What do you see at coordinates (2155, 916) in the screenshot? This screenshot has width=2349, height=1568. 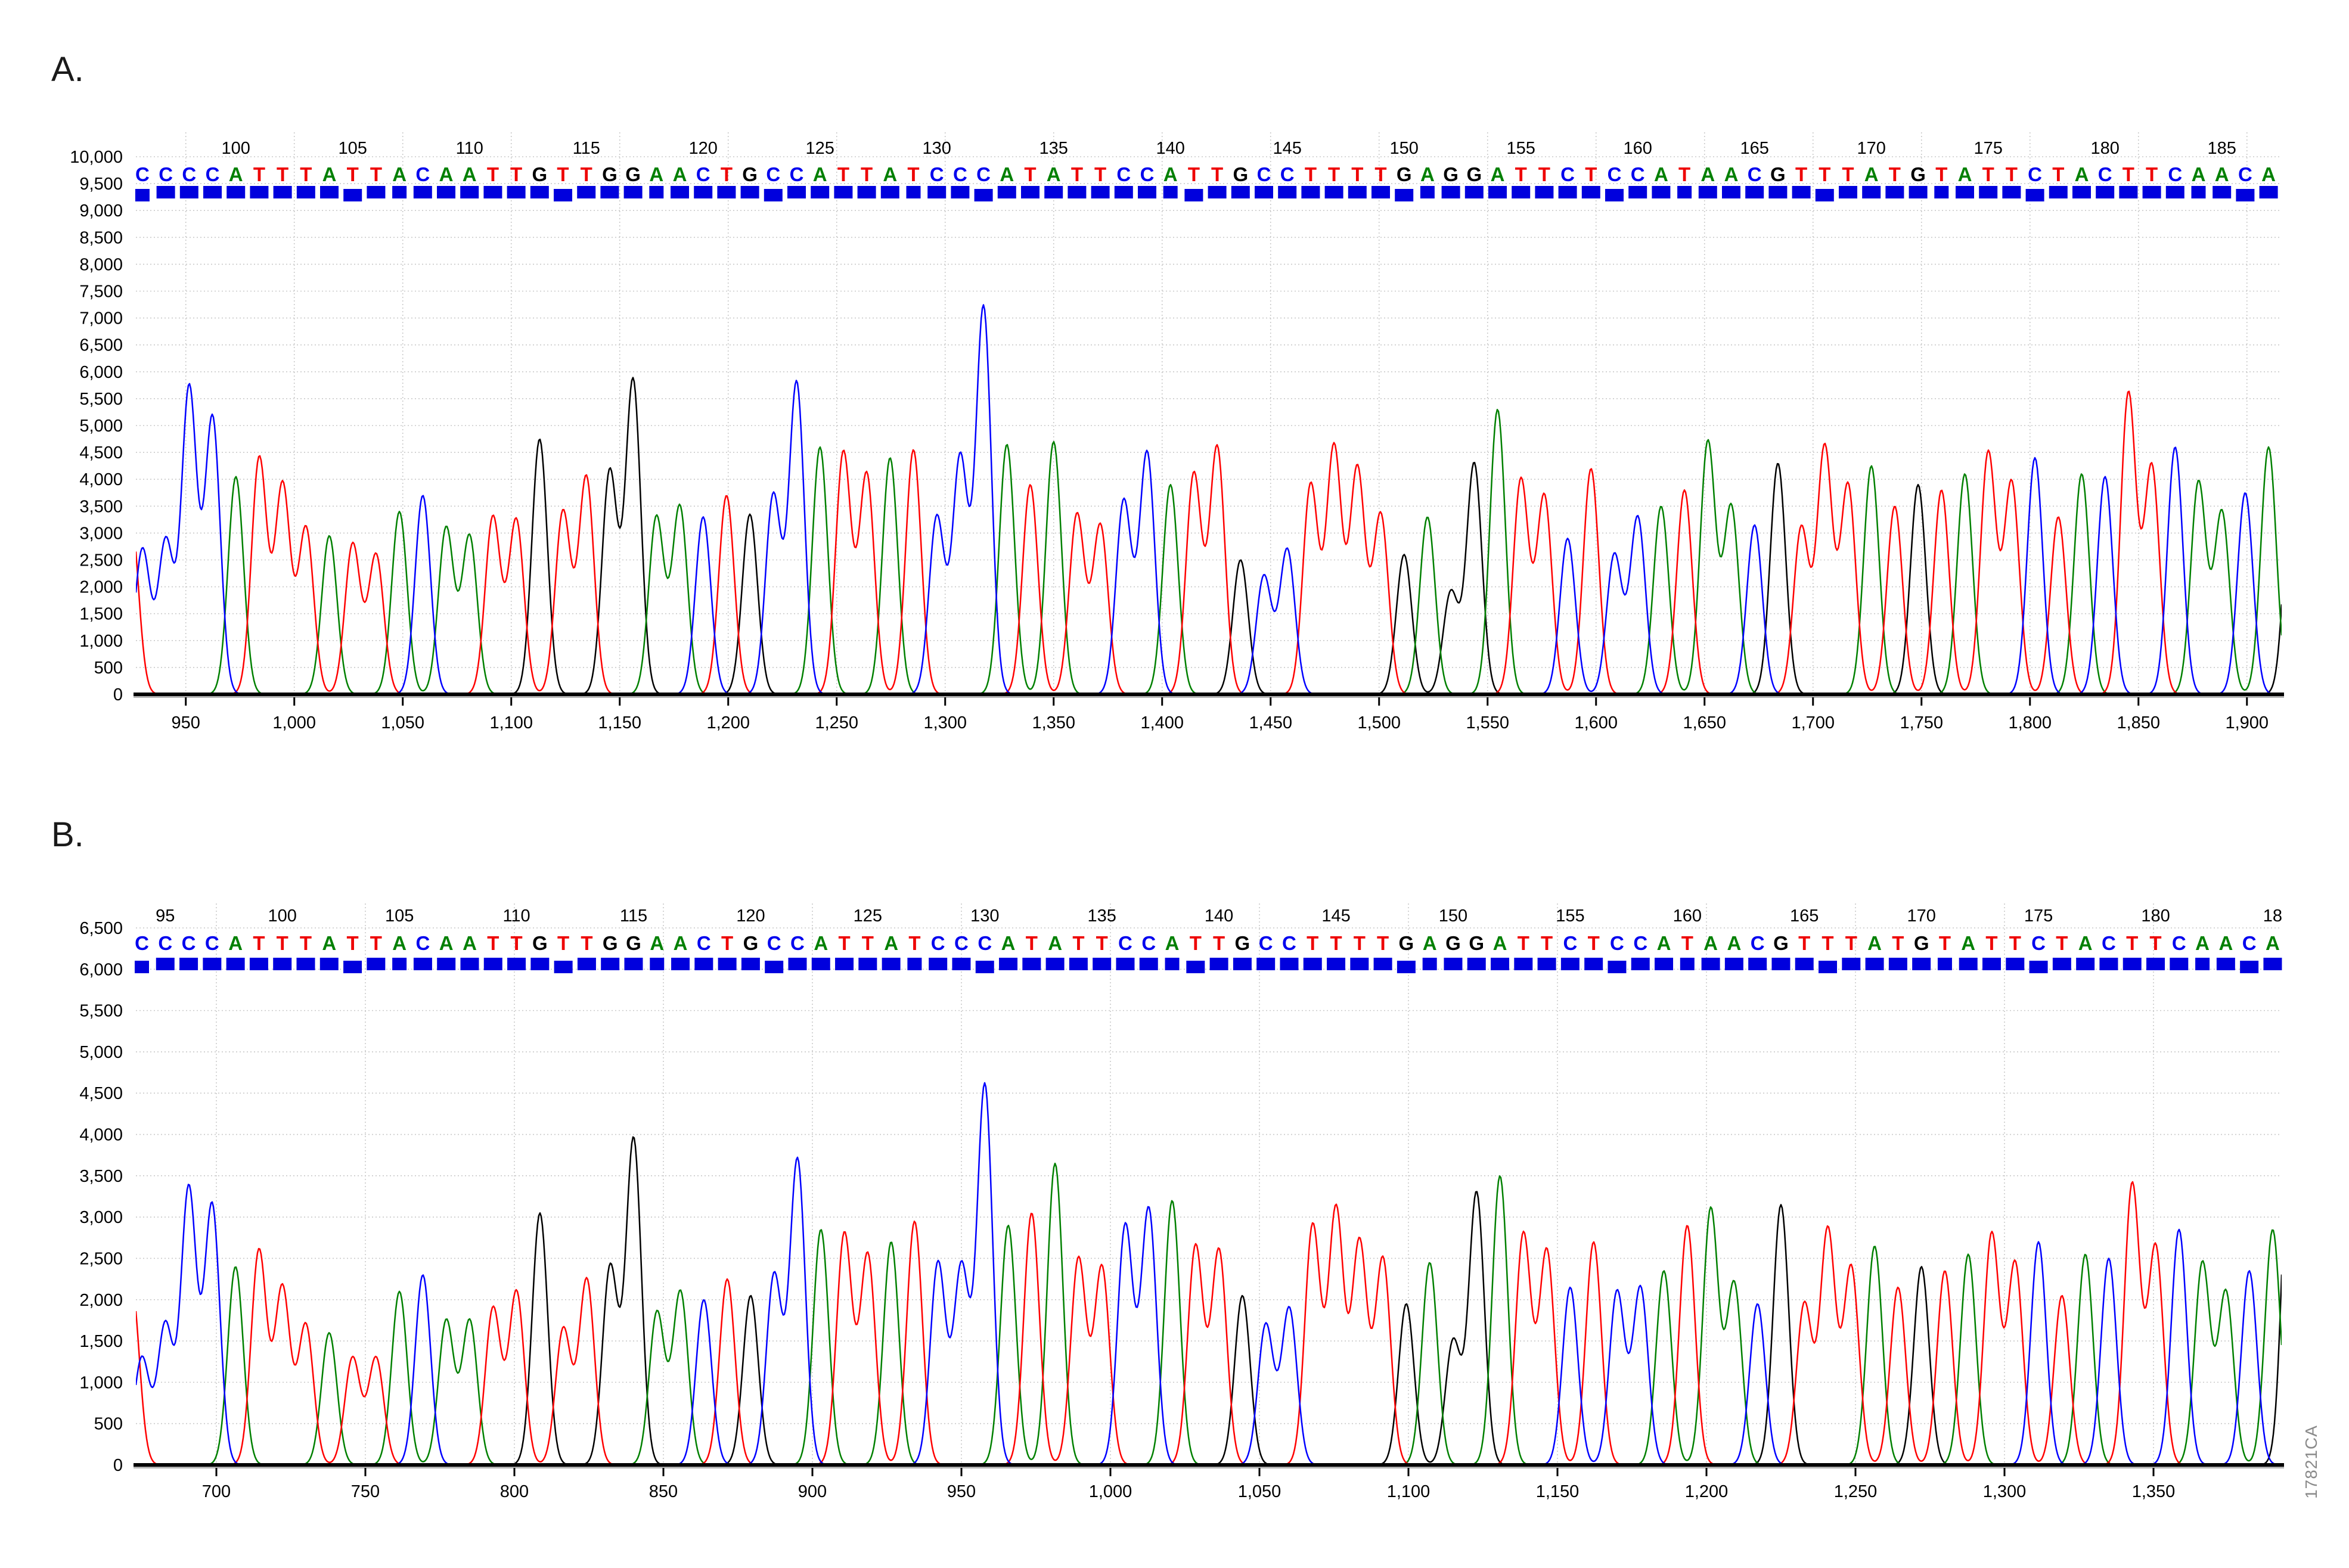 I see `ruler-label: 180` at bounding box center [2155, 916].